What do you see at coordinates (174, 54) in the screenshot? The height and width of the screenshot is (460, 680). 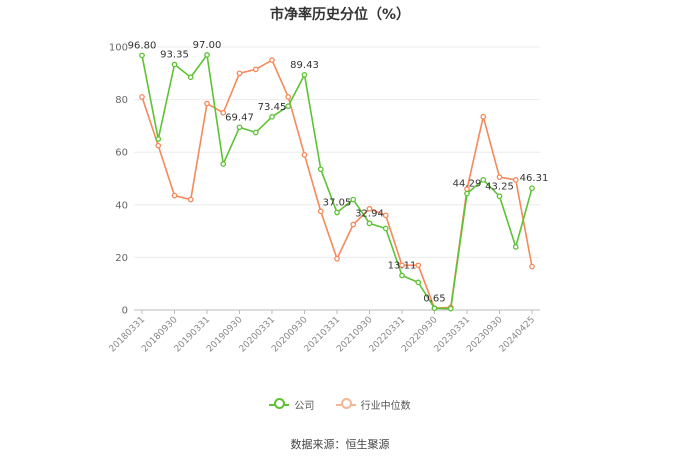 I see `data-label: 93.35` at bounding box center [174, 54].